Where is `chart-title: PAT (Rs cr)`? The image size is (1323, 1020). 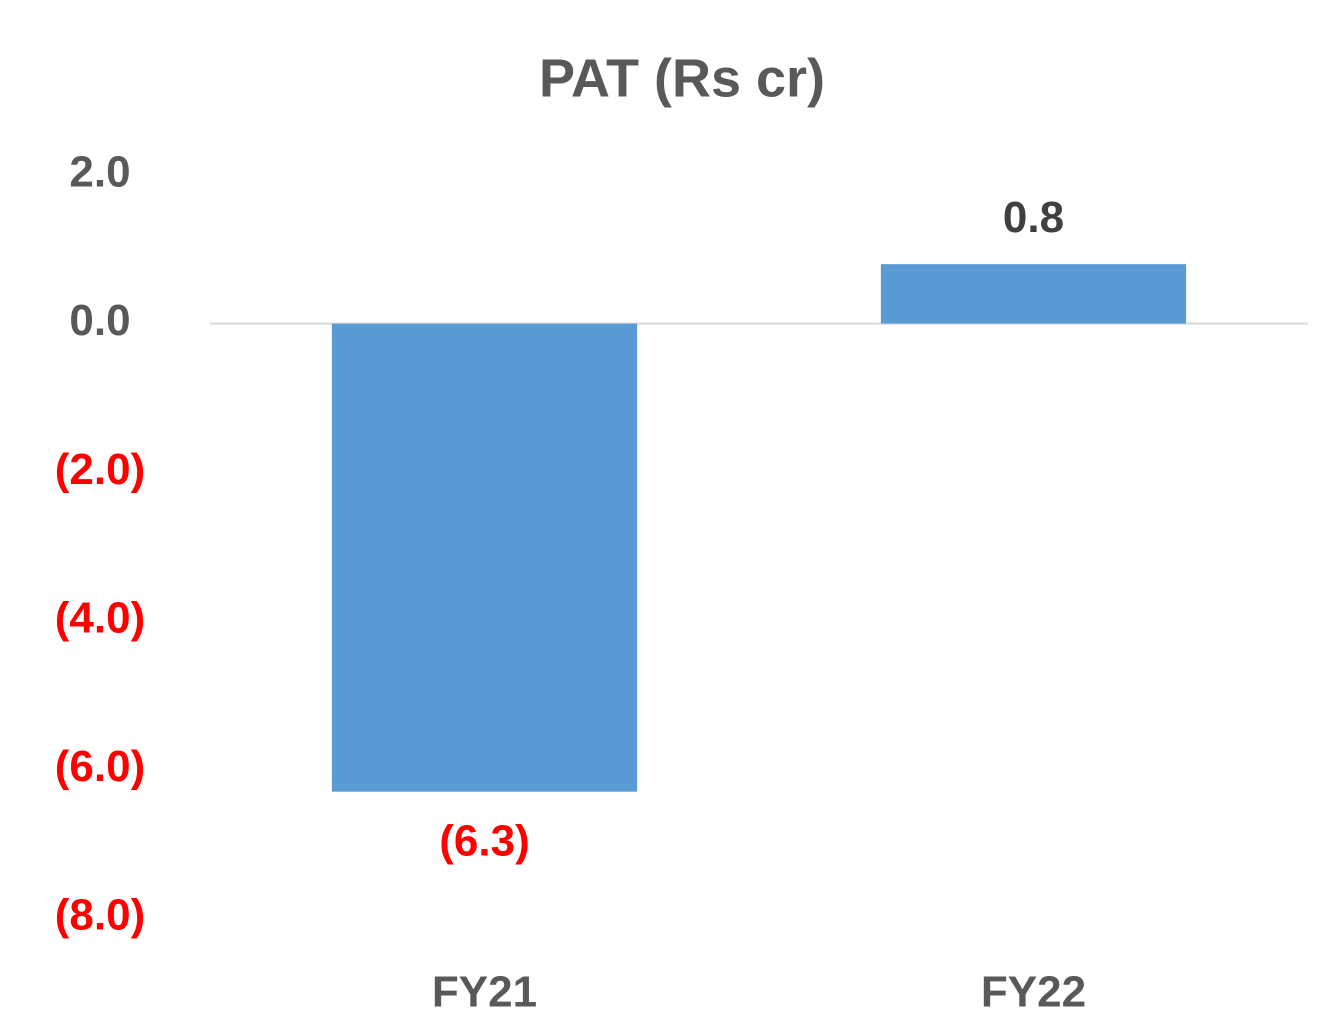 chart-title: PAT (Rs cr) is located at coordinates (682, 78).